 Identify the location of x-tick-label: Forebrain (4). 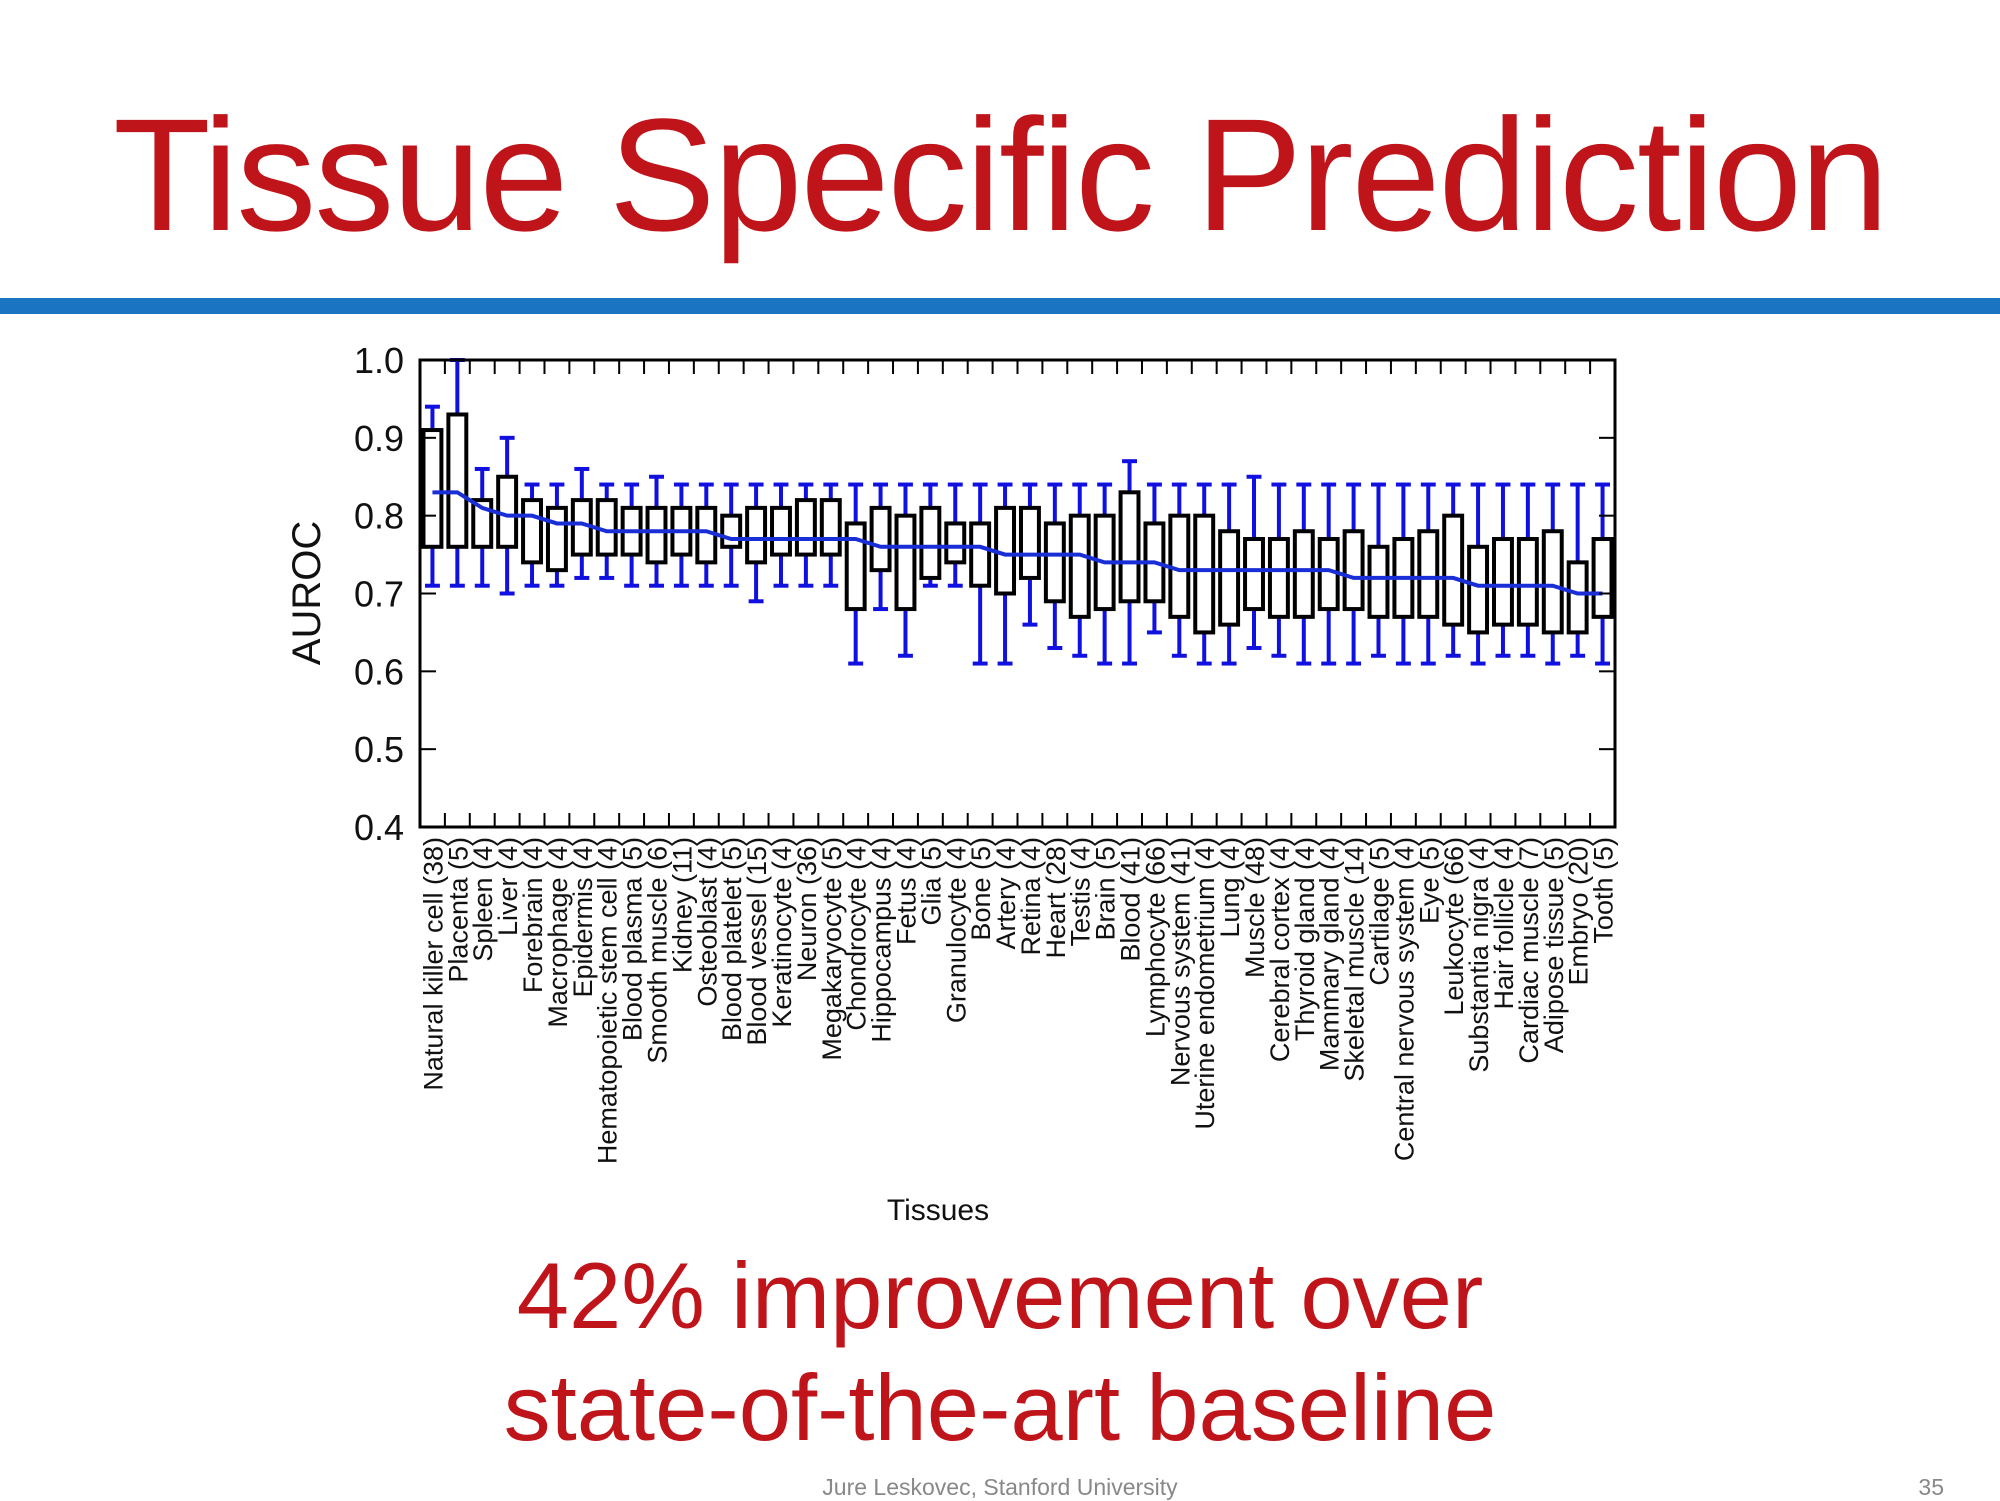
(533, 915).